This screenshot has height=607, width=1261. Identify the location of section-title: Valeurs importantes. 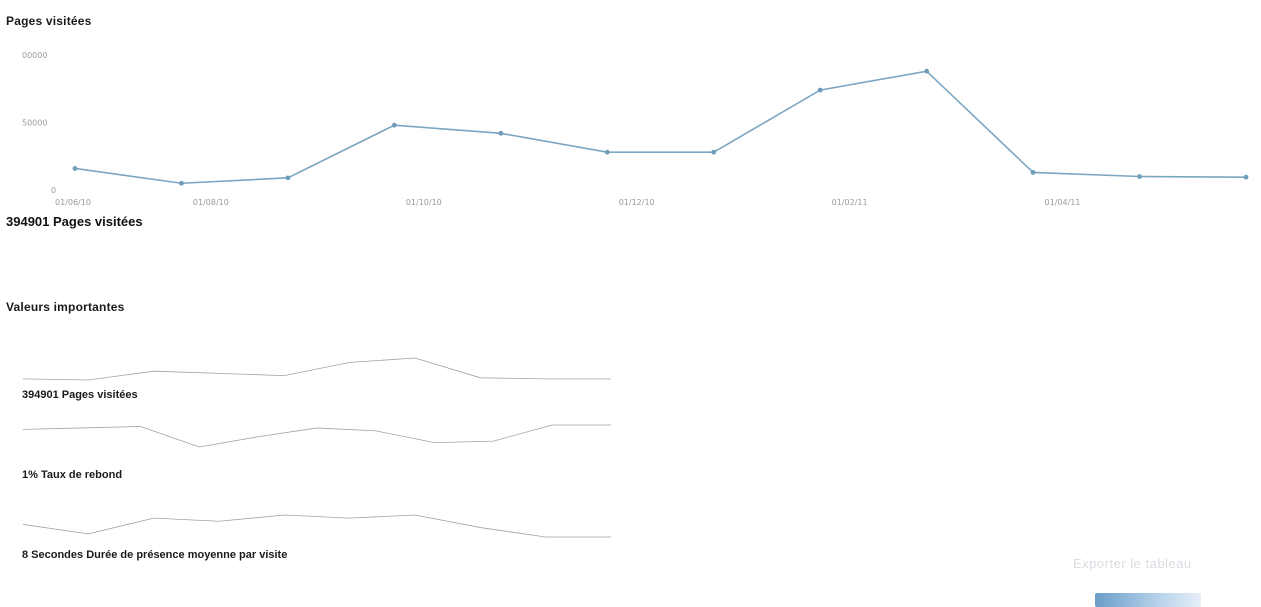
(65, 307).